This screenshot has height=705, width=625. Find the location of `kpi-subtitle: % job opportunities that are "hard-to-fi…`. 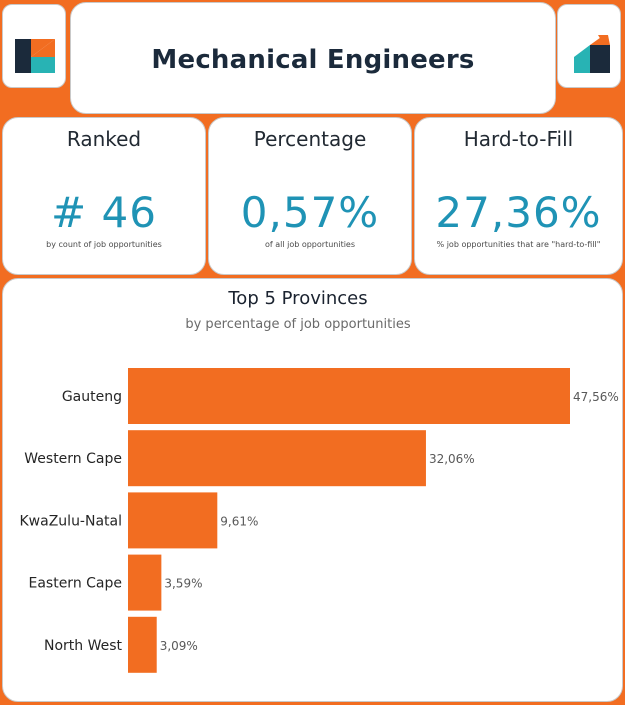

kpi-subtitle: % job opportunities that are "hard-to-fi… is located at coordinates (518, 244).